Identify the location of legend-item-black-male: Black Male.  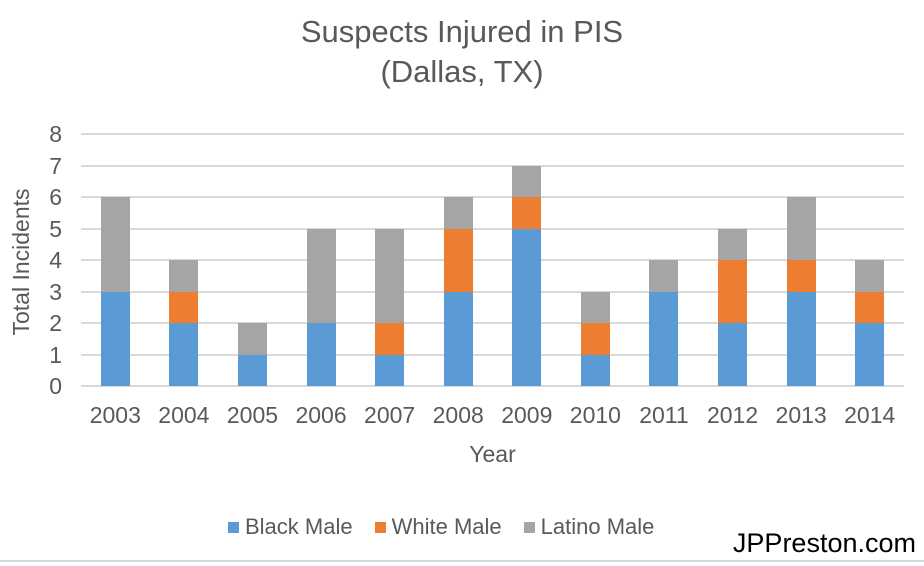
(290, 527).